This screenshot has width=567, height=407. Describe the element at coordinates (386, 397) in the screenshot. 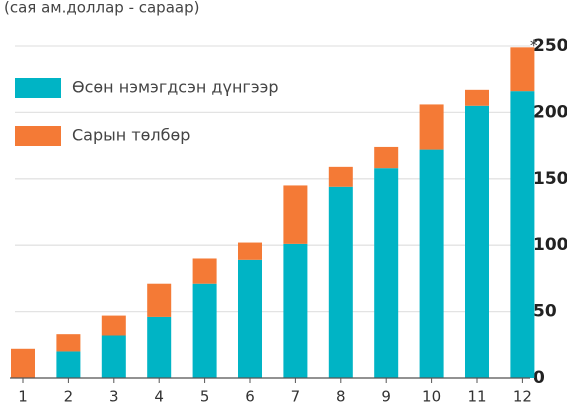

I see `x-tick-label: 9` at that location.